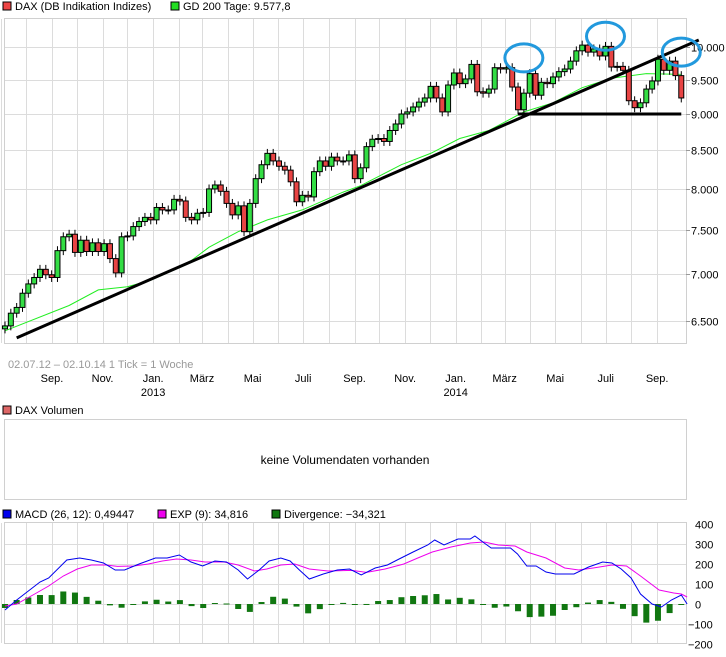 This screenshot has width=726, height=657. I want to click on volume-panel, so click(345, 459).